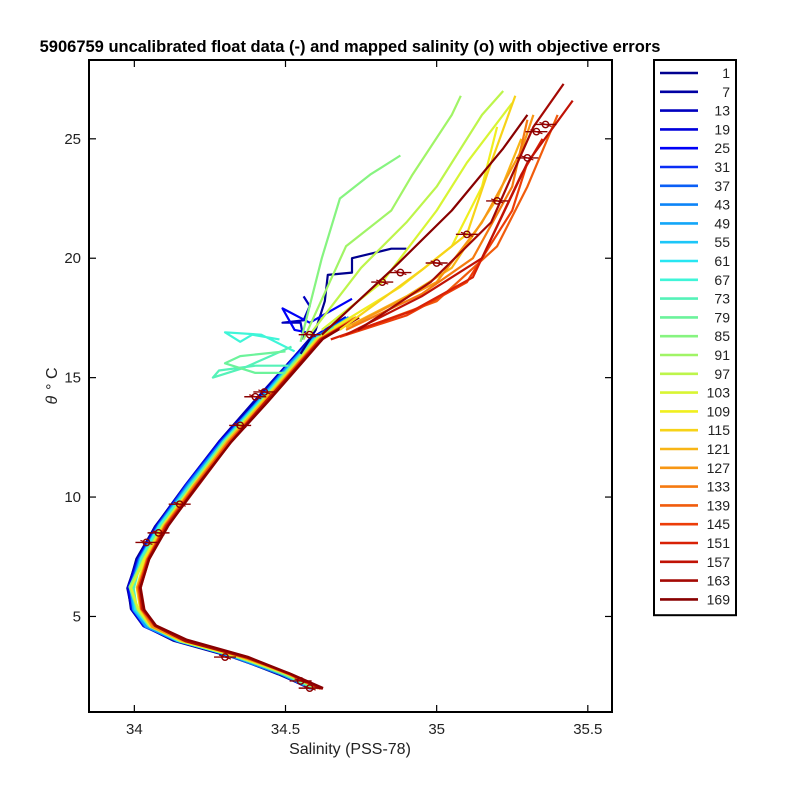  I want to click on legend-label: 121, so click(719, 449).